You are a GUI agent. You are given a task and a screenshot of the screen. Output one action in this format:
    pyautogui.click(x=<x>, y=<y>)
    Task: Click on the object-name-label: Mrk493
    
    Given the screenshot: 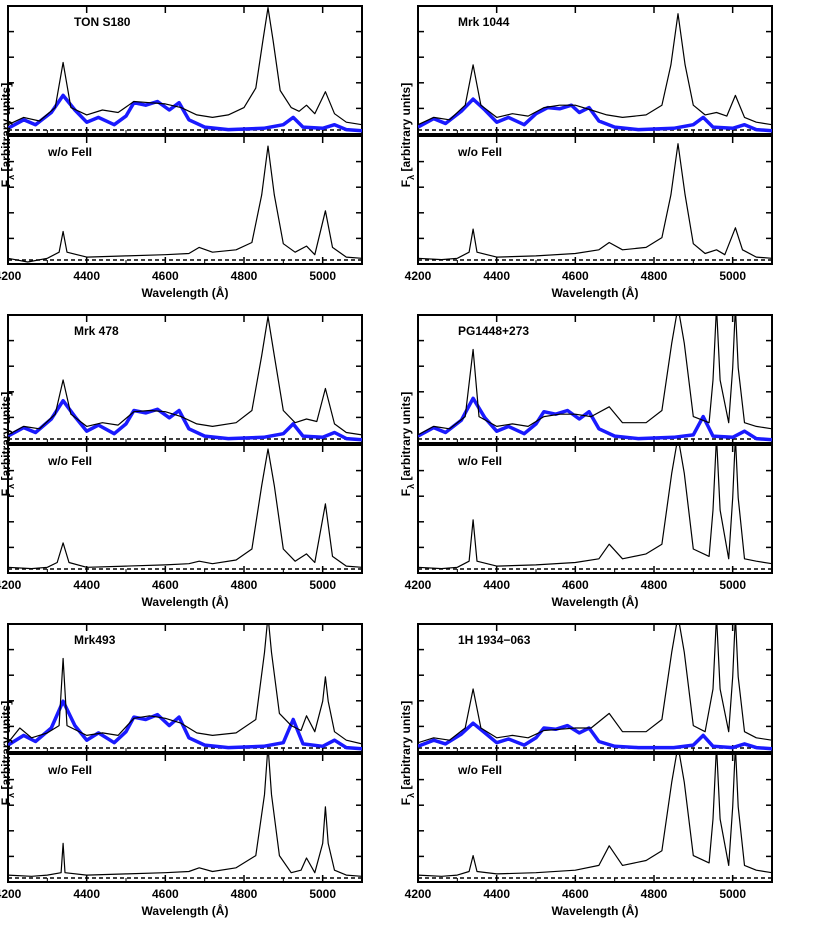 What is the action you would take?
    pyautogui.click(x=95, y=640)
    